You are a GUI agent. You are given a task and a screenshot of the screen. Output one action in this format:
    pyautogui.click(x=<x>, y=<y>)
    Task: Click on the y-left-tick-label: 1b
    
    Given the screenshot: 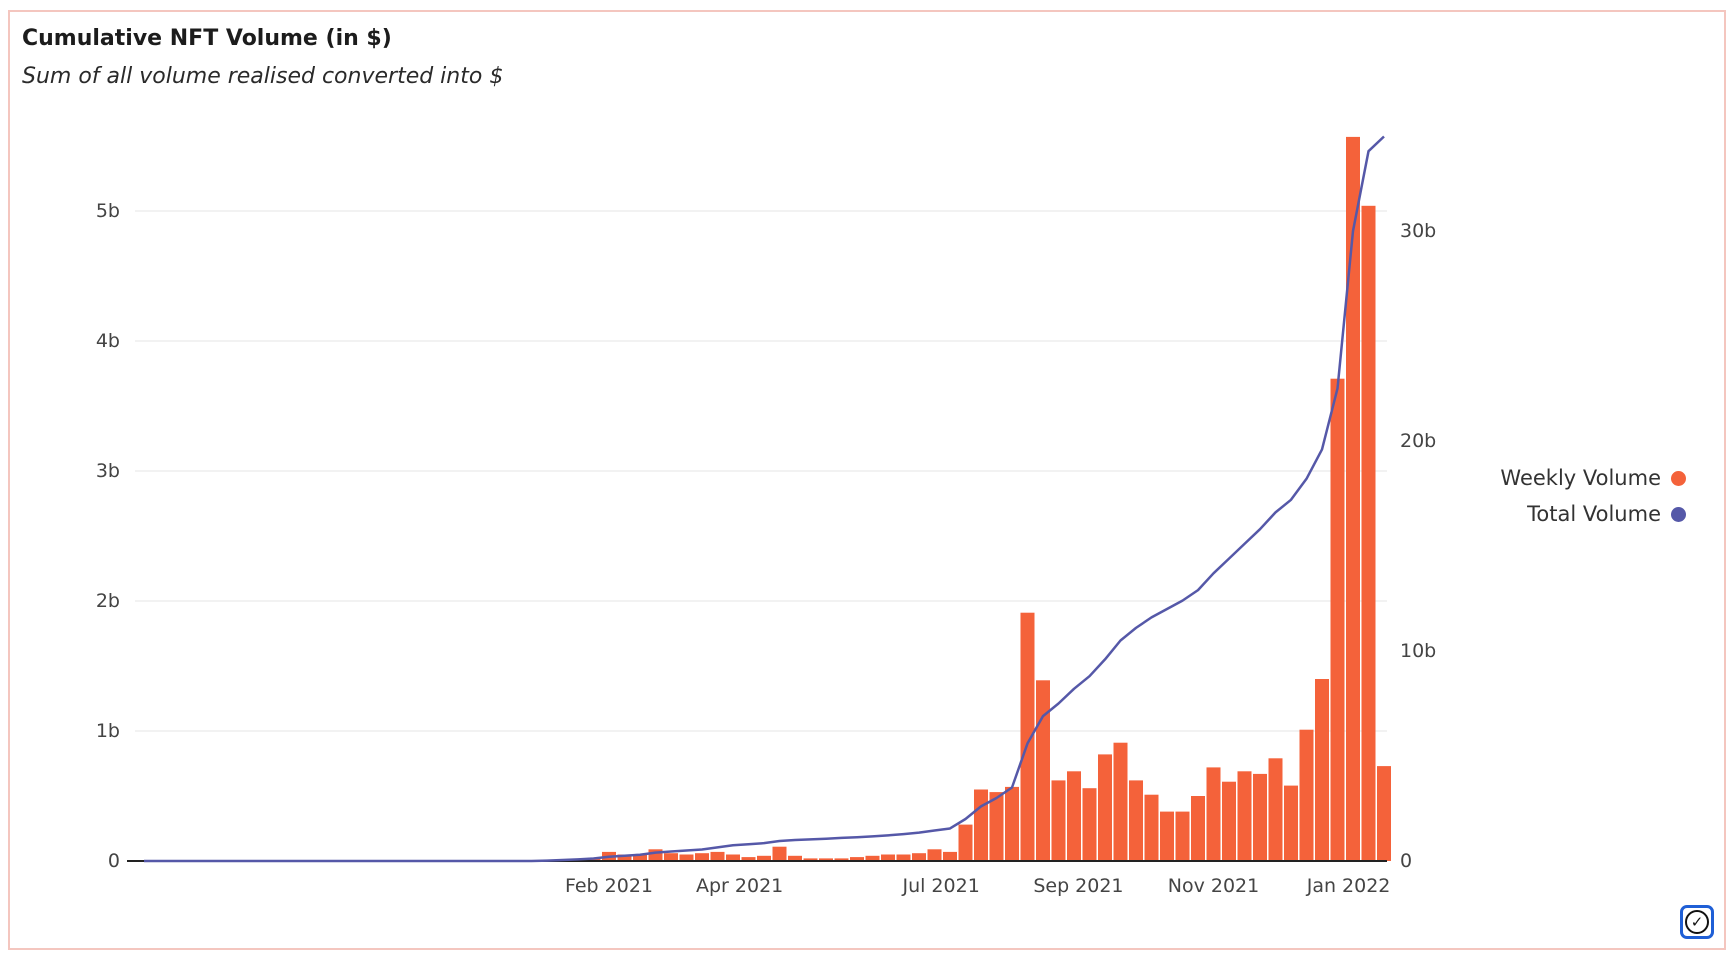 What is the action you would take?
    pyautogui.click(x=108, y=731)
    